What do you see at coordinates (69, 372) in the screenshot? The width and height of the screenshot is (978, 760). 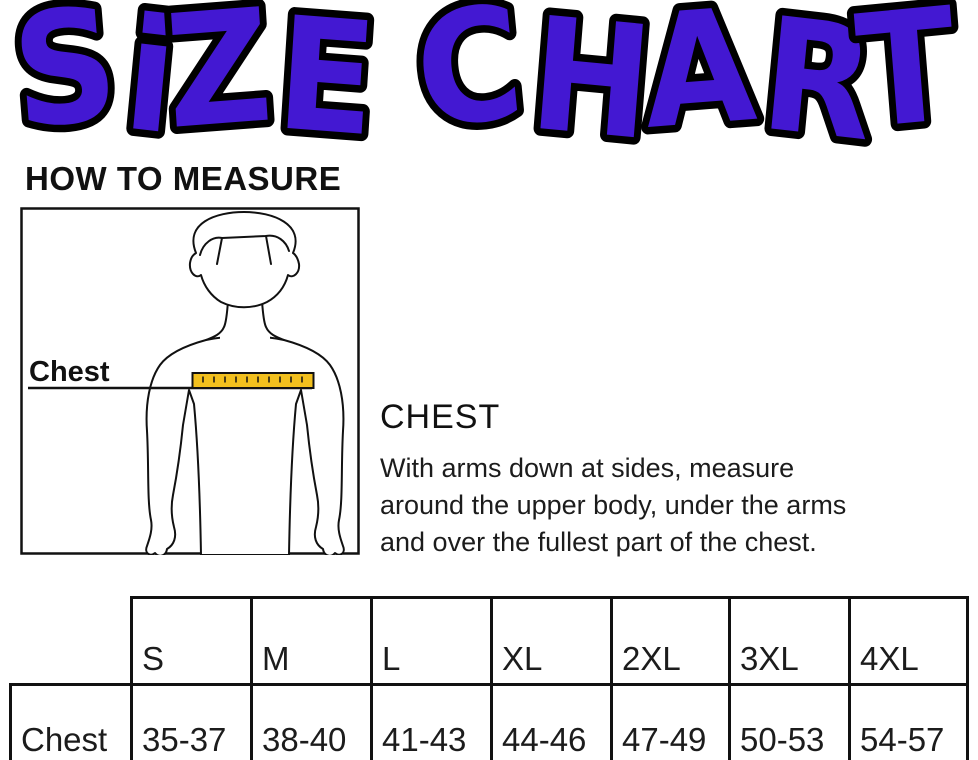 I see `diagram-chest-label: Chest` at bounding box center [69, 372].